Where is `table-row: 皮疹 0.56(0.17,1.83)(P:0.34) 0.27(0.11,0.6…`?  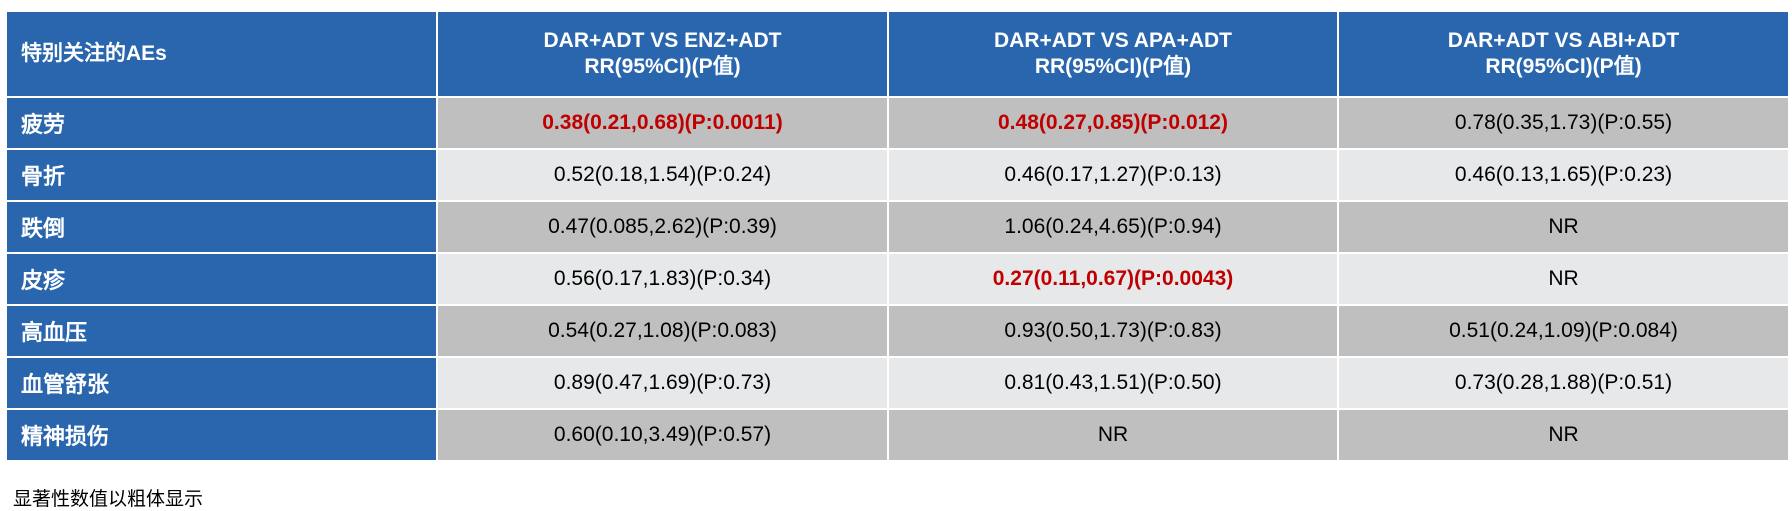
table-row: 皮疹 0.56(0.17,1.83)(P:0.34) 0.27(0.11,0.6… is located at coordinates (897, 279).